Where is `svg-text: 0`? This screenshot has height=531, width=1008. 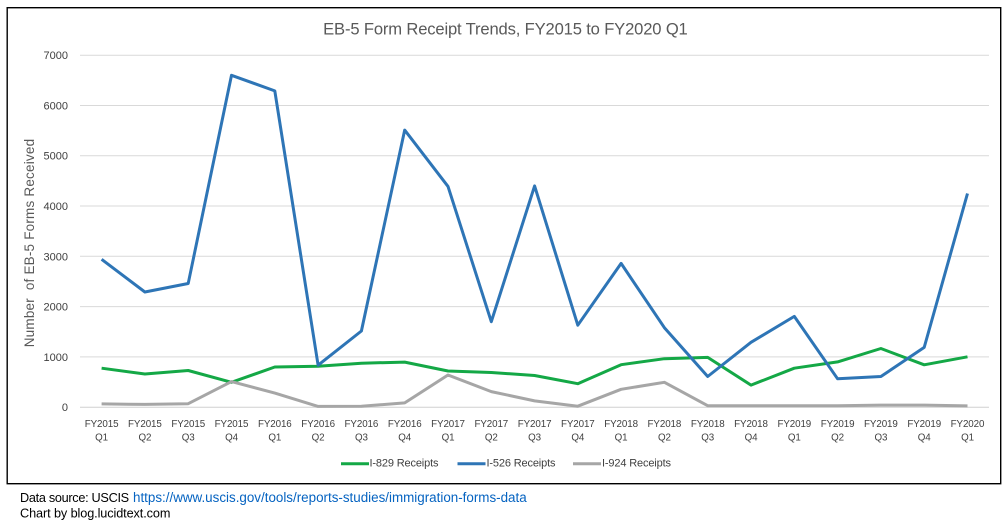 svg-text: 0 is located at coordinates (65, 408).